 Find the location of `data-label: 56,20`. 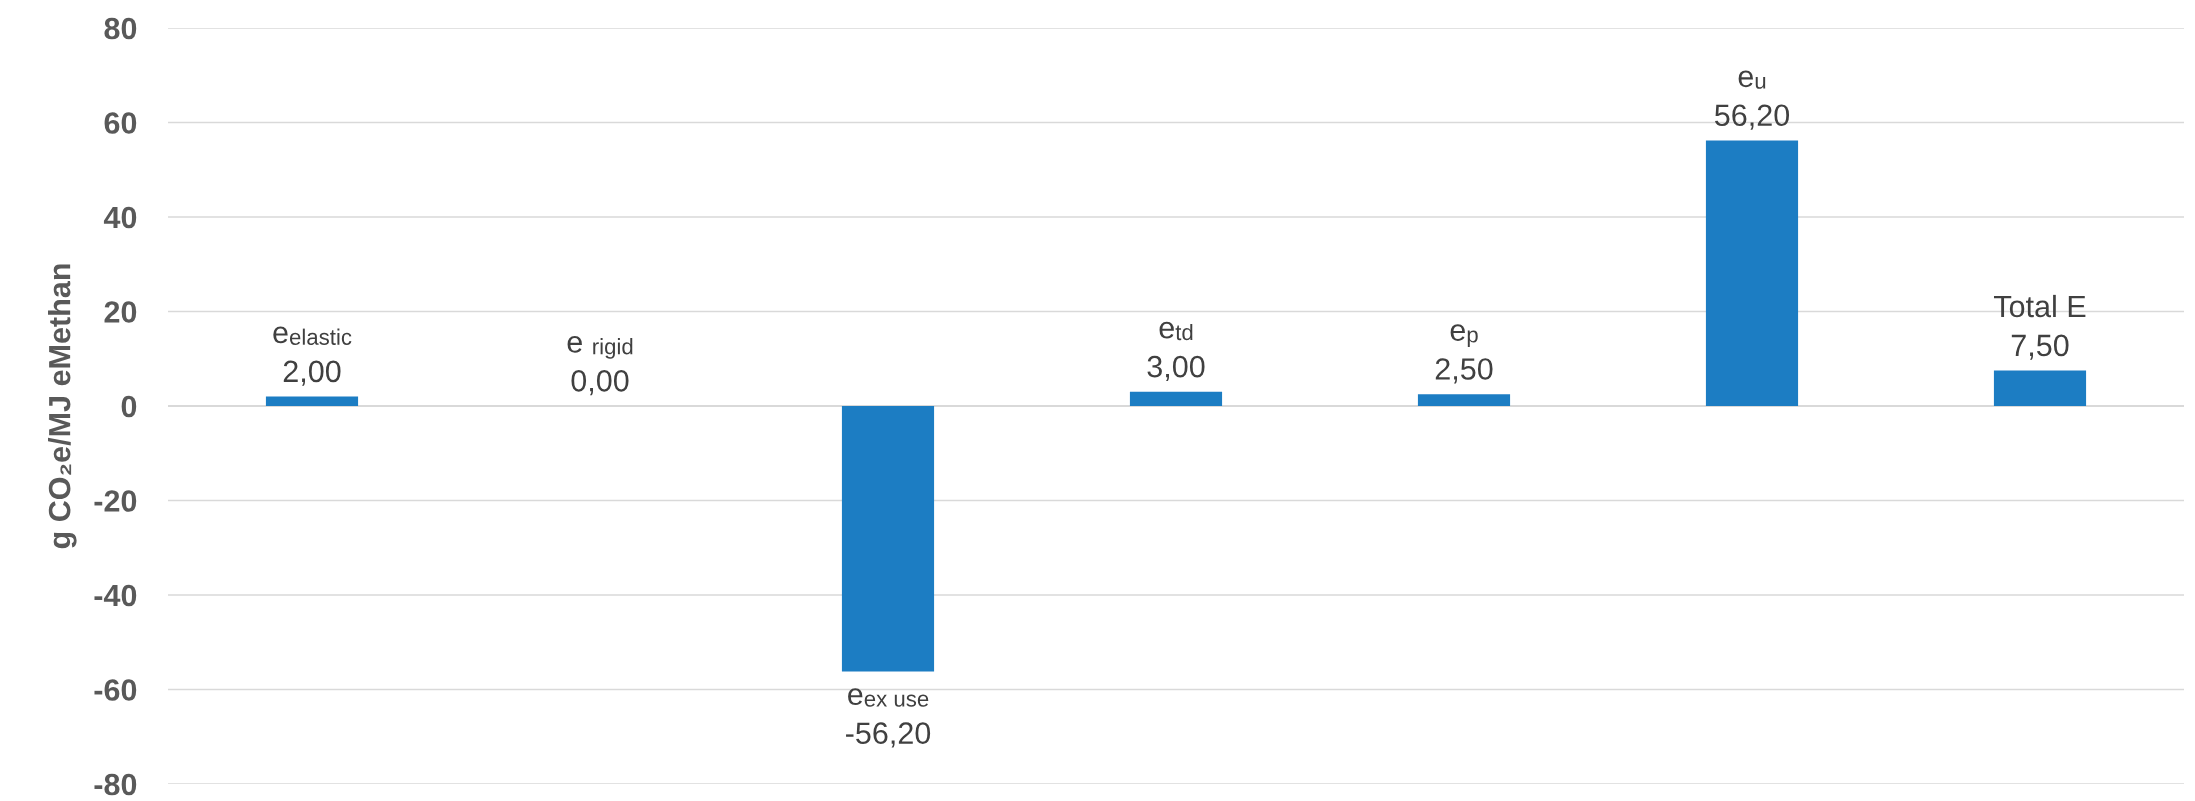

data-label: 56,20 is located at coordinates (1752, 117).